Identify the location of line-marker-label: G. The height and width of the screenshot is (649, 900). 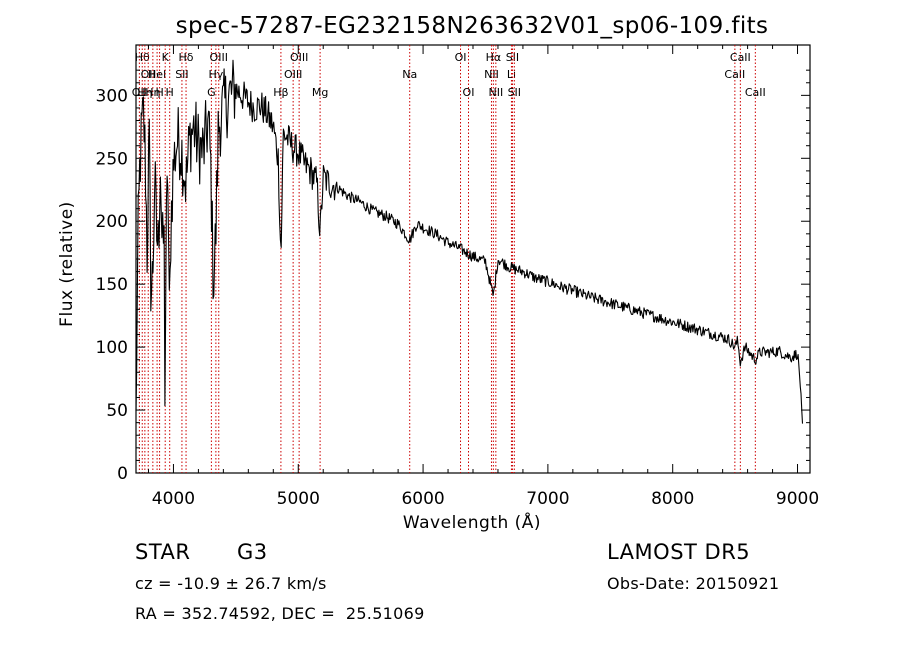
(211, 92).